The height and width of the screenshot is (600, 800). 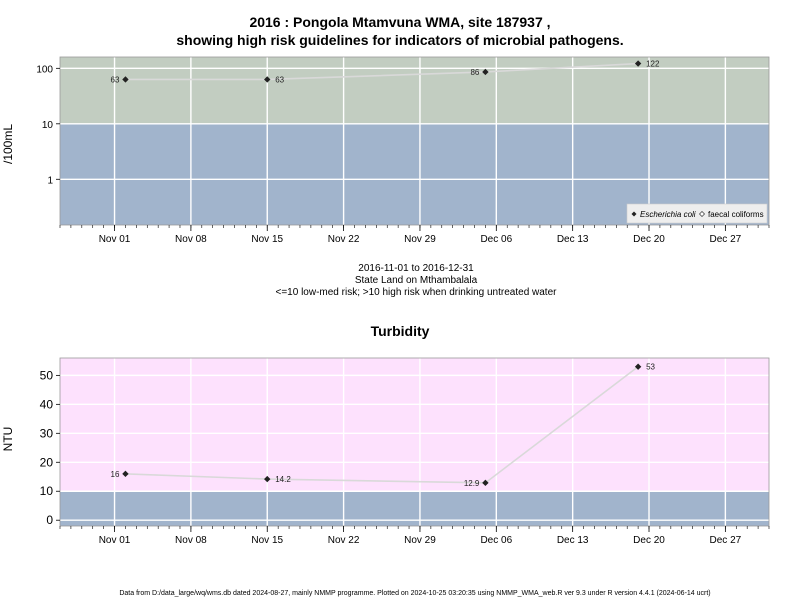 What do you see at coordinates (650, 367) in the screenshot?
I see `data-label: 53` at bounding box center [650, 367].